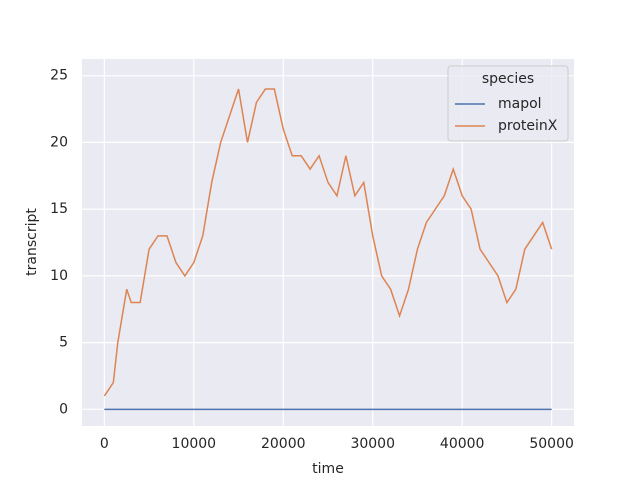 The image size is (640, 484). What do you see at coordinates (372, 444) in the screenshot?
I see `x-tick-label: 30000` at bounding box center [372, 444].